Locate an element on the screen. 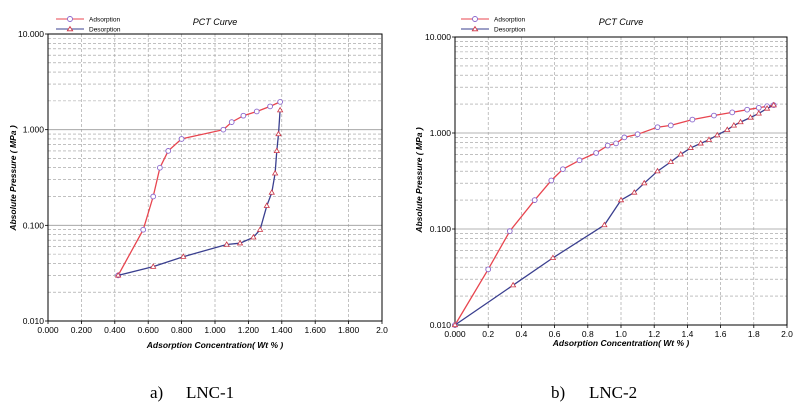  x-tick-label: 1.6 is located at coordinates (721, 334).